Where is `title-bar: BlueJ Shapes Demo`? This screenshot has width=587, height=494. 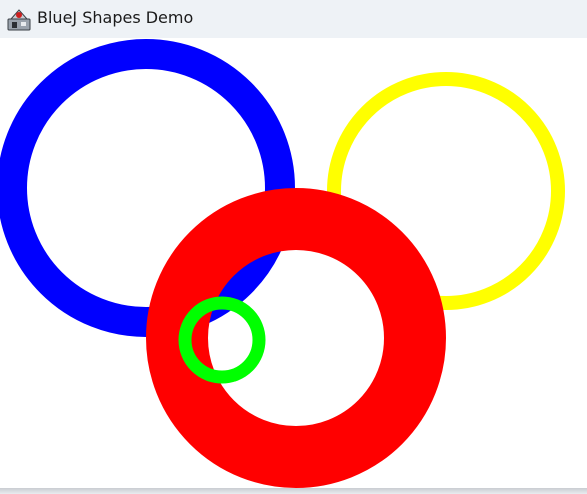 title-bar: BlueJ Shapes Demo is located at coordinates (293, 19).